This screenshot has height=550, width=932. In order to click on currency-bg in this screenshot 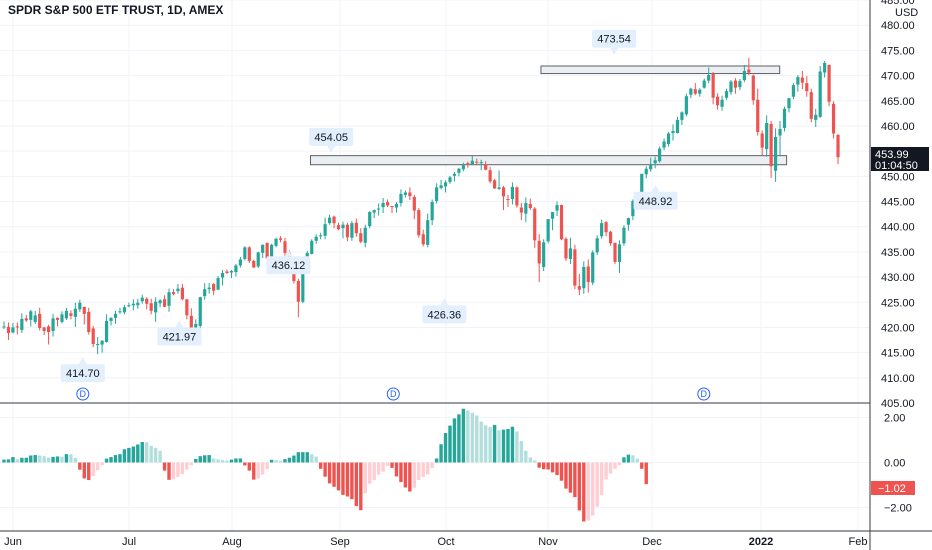, I will do `click(908, 12)`.